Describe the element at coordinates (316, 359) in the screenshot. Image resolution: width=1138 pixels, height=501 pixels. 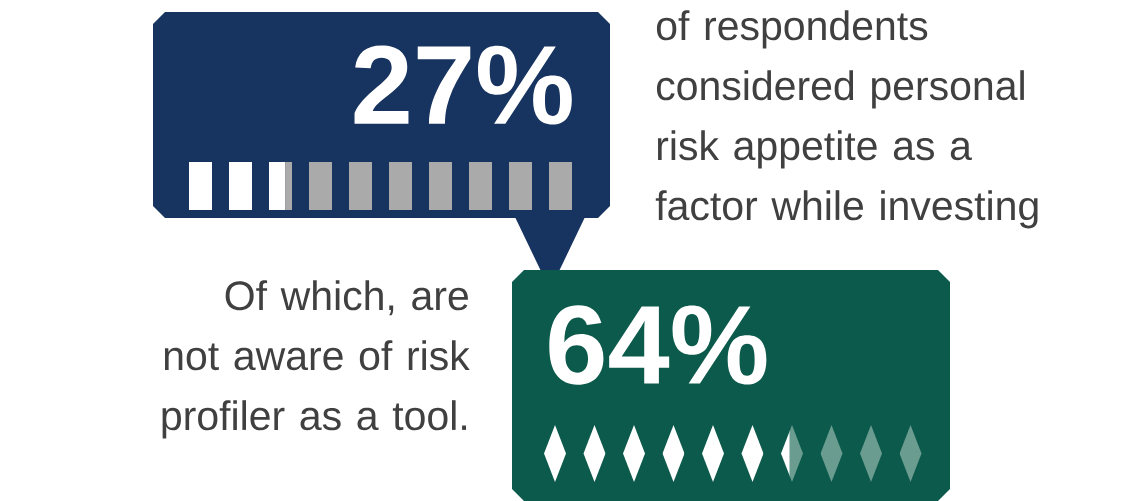
I see `text: Of which, are not aware of risk profiler as a tool.` at that location.